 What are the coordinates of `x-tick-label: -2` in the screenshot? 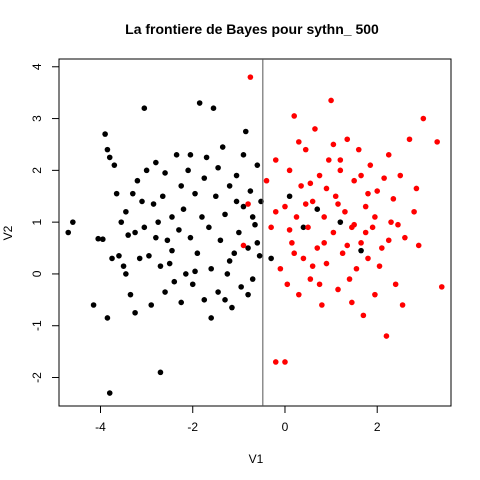 It's located at (192, 427).